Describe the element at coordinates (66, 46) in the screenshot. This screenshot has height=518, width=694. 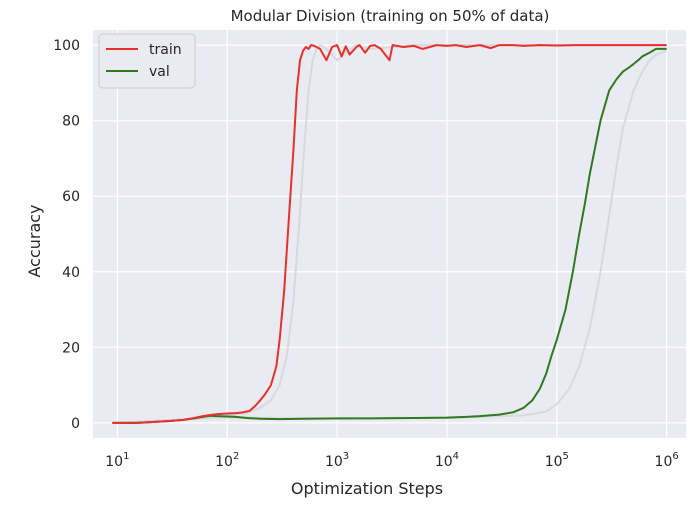
I see `y-tick-label: 100` at that location.